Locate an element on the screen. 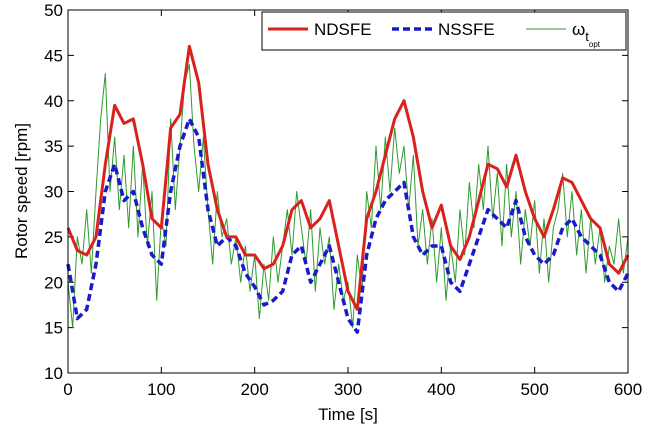 The image size is (669, 430). legend-label: NSSFE is located at coordinates (466, 29).